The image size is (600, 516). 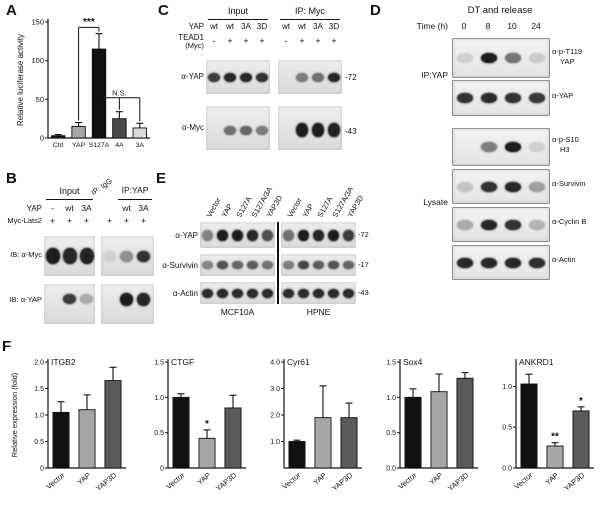 What do you see at coordinates (310, 19) in the screenshot?
I see `panel-c-ipmyc-underline` at bounding box center [310, 19].